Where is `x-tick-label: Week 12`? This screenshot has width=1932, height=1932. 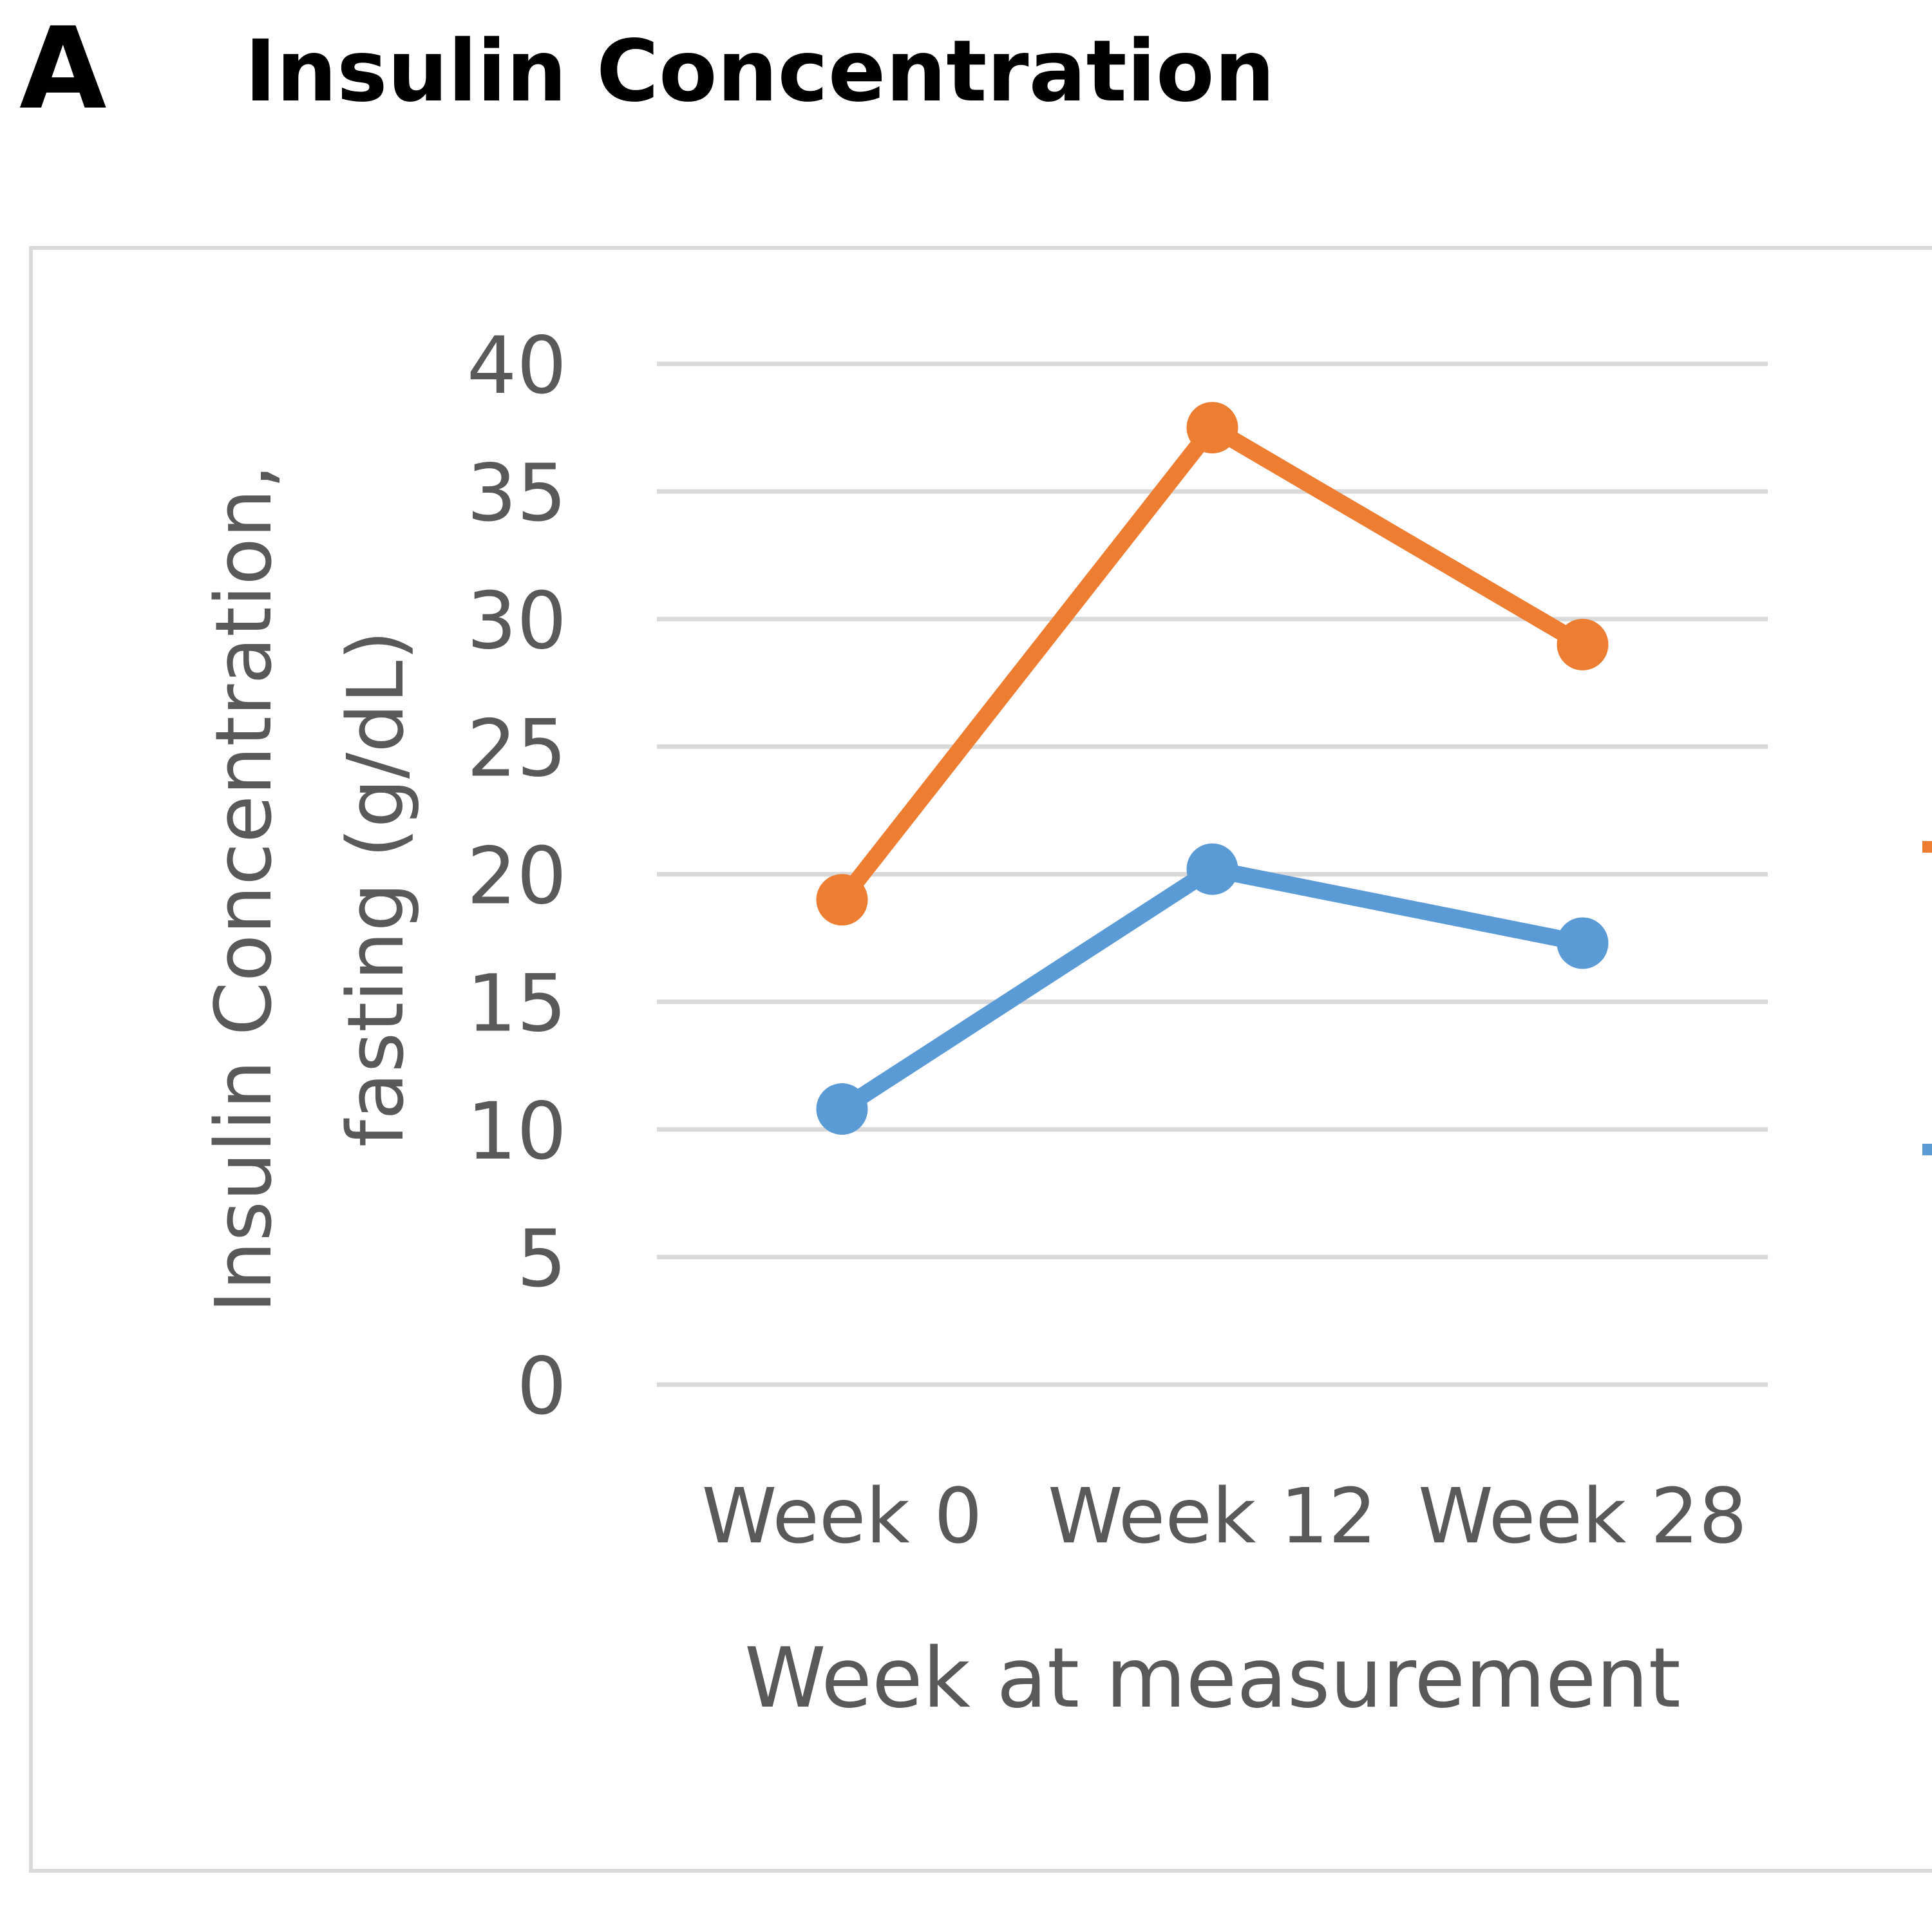
x-tick-label: Week 12 is located at coordinates (1212, 1516).